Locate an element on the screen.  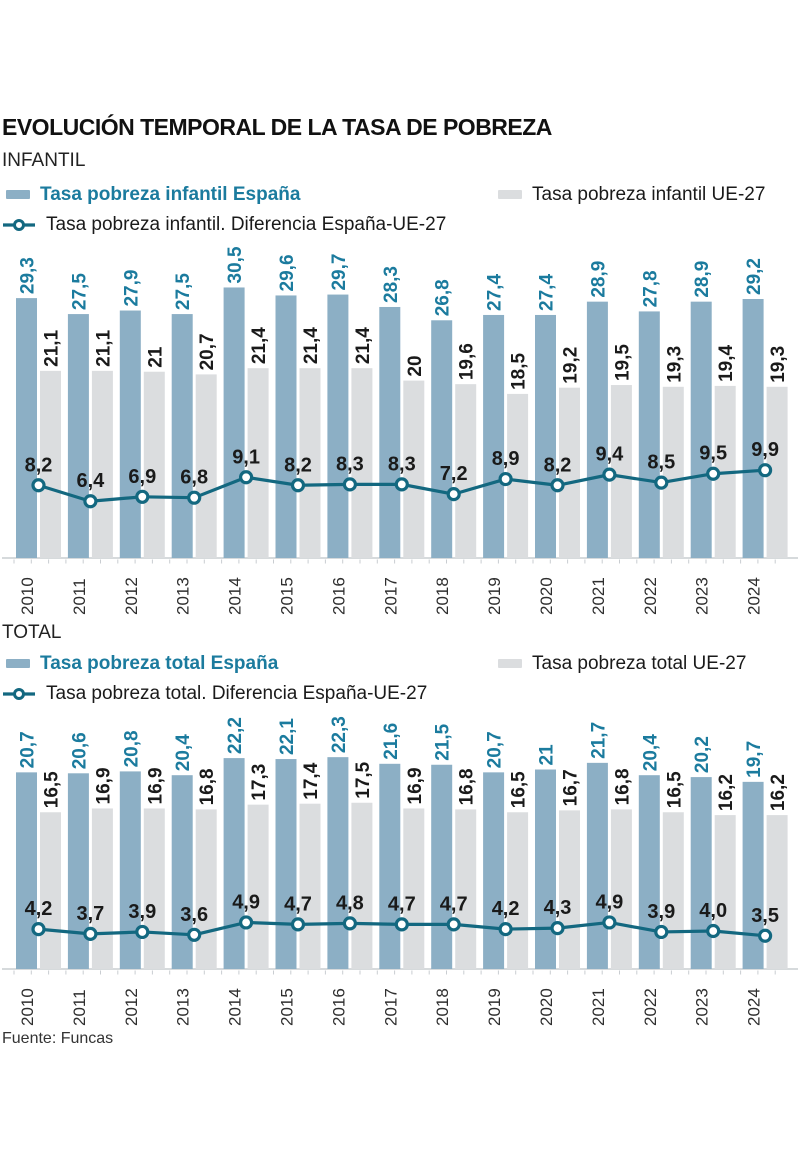
value-label-ue: 20 is located at coordinates (415, 365).